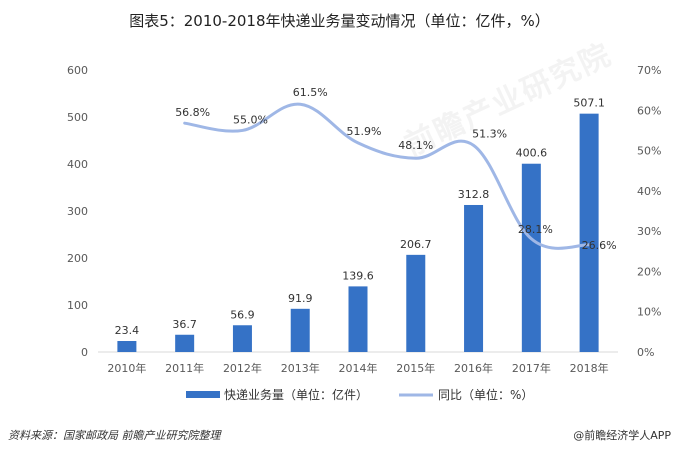 This screenshot has height=454, width=679. What do you see at coordinates (485, 394) in the screenshot?
I see `legend-line-label: 同比（单位：%）` at bounding box center [485, 394].